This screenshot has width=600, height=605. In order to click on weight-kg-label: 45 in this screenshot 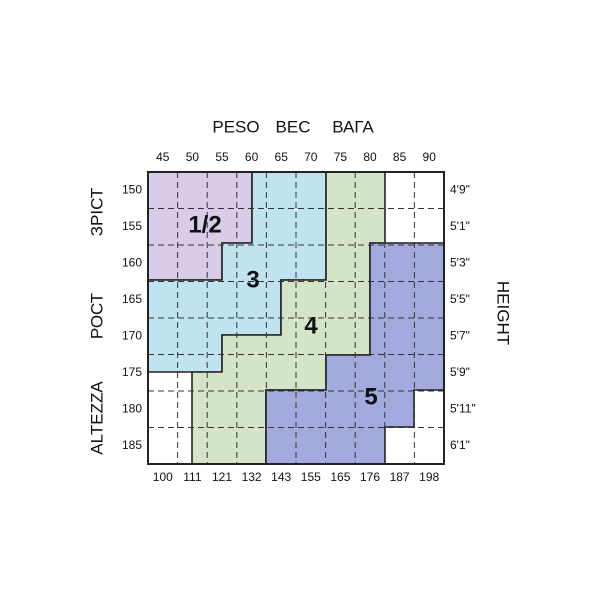, I will do `click(163, 157)`.